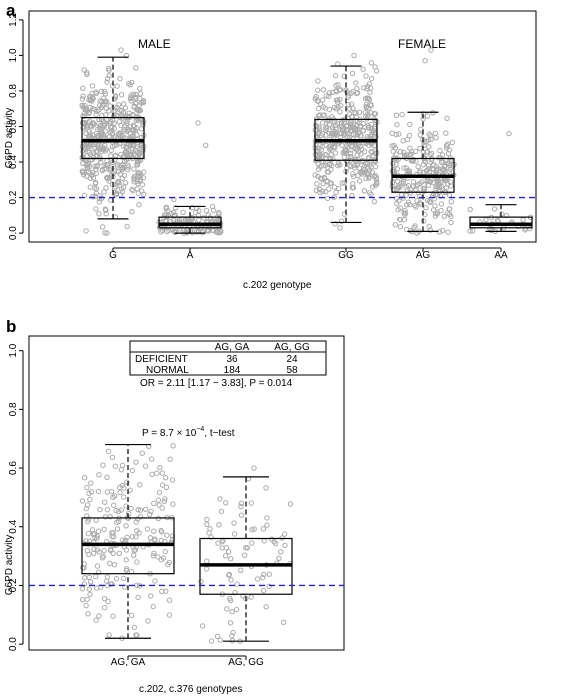 The image size is (568, 696). What do you see at coordinates (128, 662) in the screenshot?
I see `x-tick-label: AG, GA` at bounding box center [128, 662].